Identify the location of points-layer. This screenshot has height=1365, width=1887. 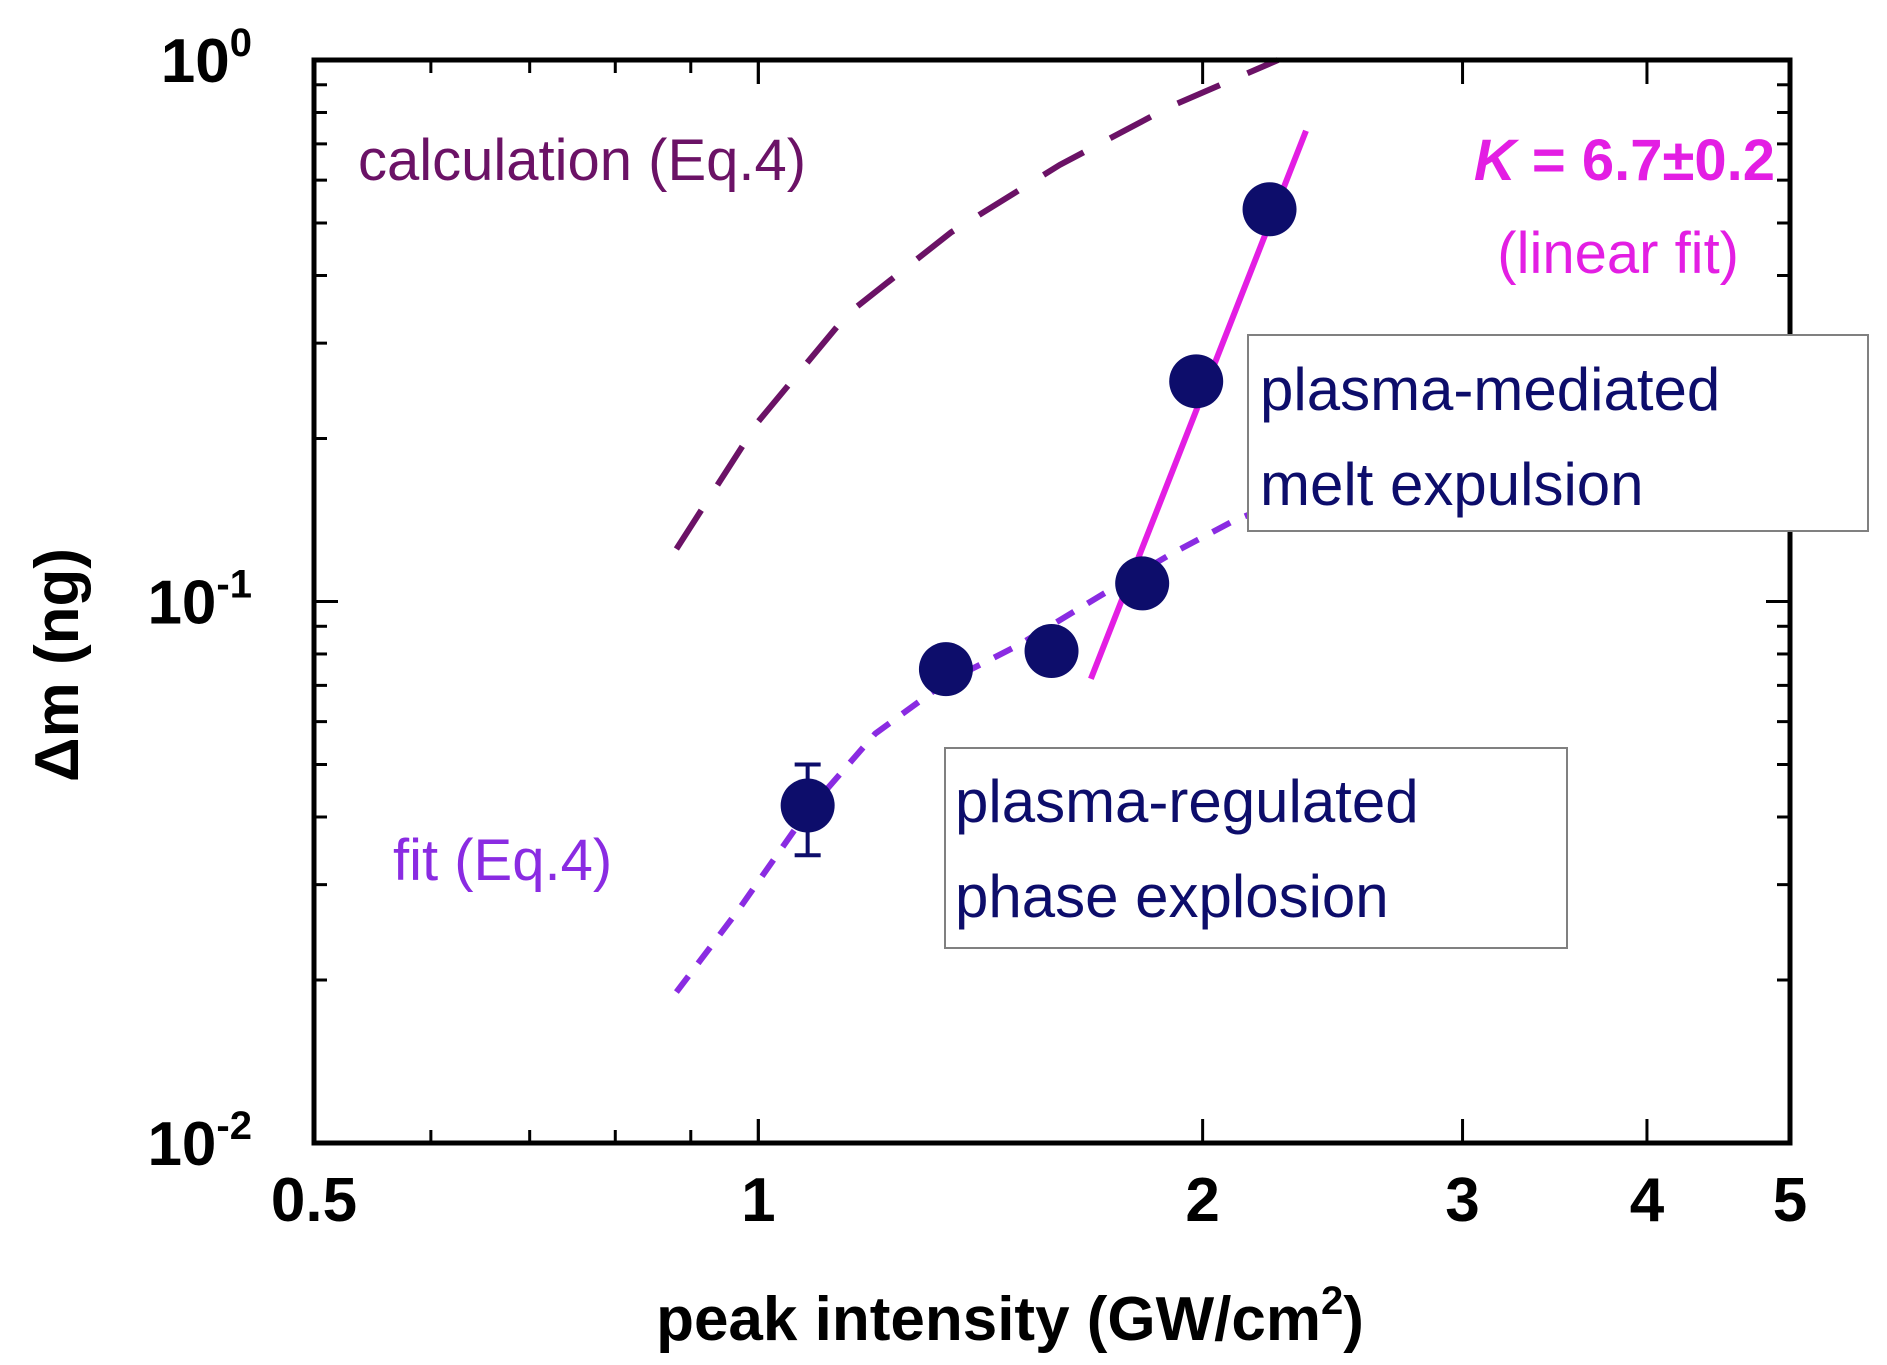
(1038, 520).